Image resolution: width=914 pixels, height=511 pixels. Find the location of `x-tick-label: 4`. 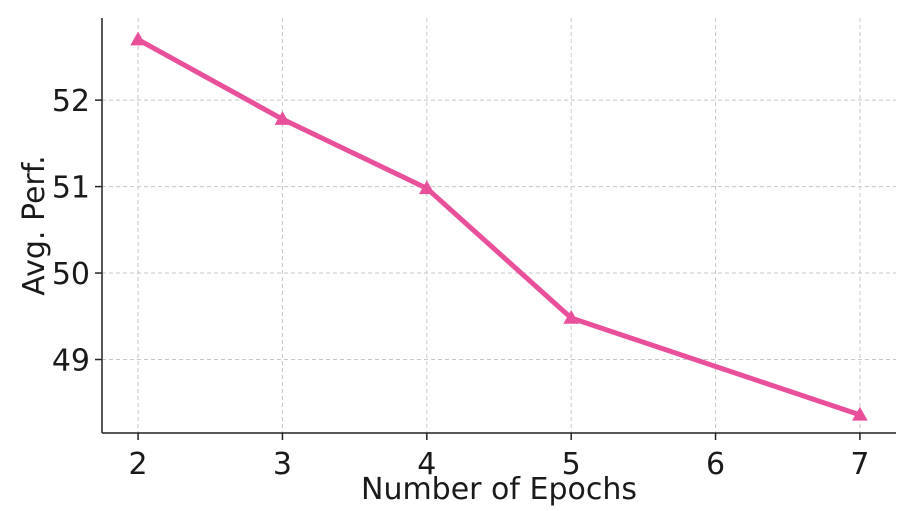

x-tick-label: 4 is located at coordinates (426, 464).